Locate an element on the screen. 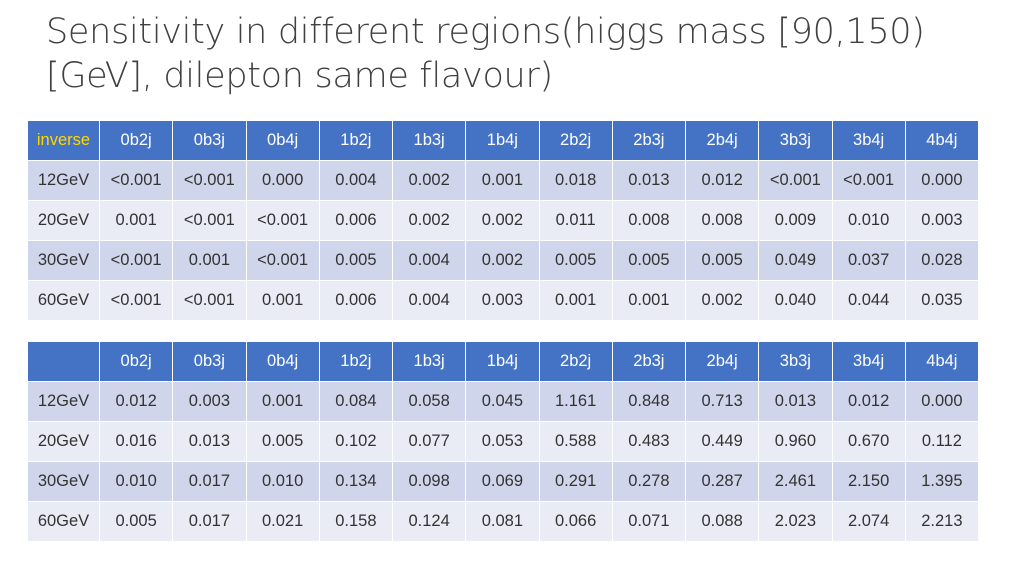  table-cell: 0.066 is located at coordinates (575, 521).